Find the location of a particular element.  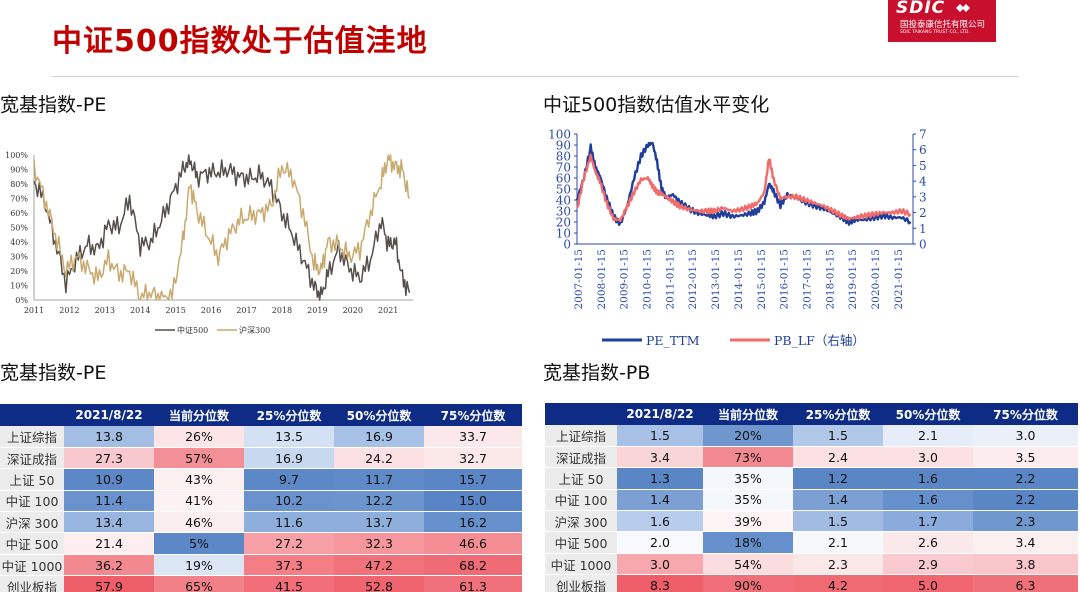

y-left-tick-label: 100 is located at coordinates (559, 135).